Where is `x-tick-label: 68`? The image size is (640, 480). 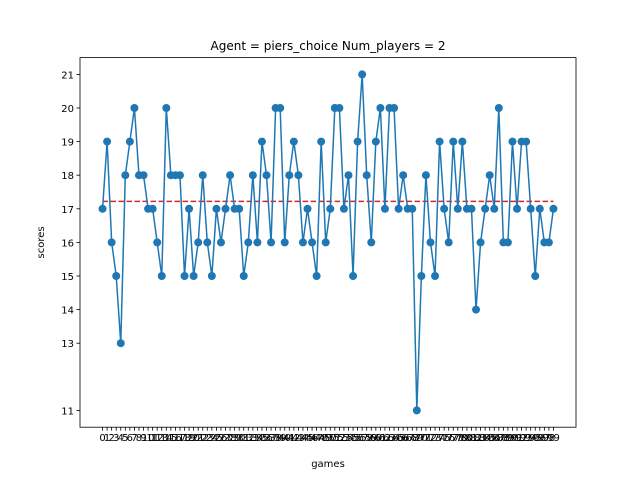
x-tick-label: 68 is located at coordinates (412, 438).